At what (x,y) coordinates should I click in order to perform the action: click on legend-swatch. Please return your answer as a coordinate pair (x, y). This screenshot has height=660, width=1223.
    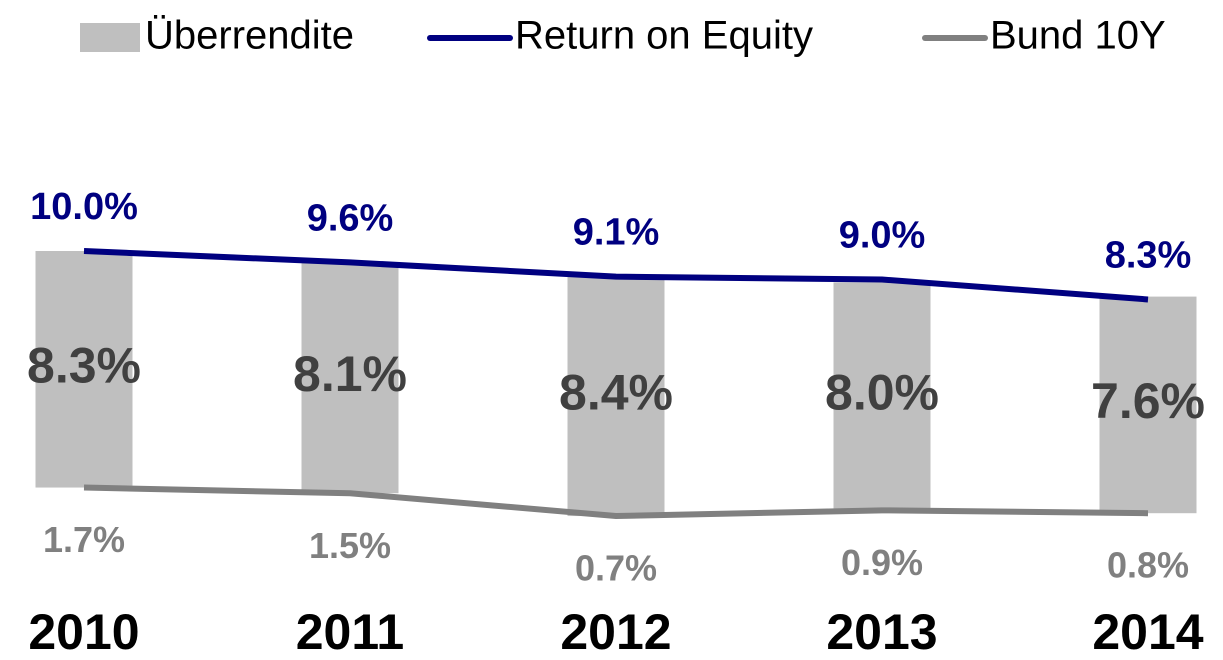
    Looking at the image, I should click on (110, 37).